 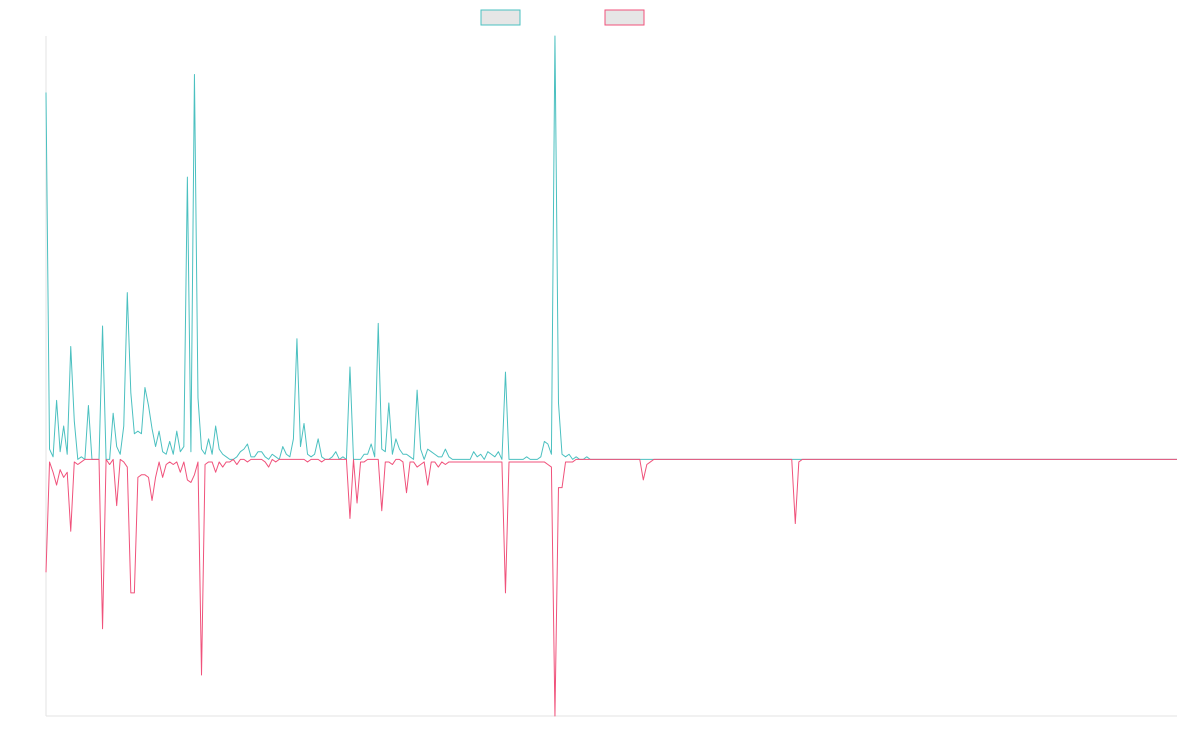 I want to click on legend, so click(x=562, y=17).